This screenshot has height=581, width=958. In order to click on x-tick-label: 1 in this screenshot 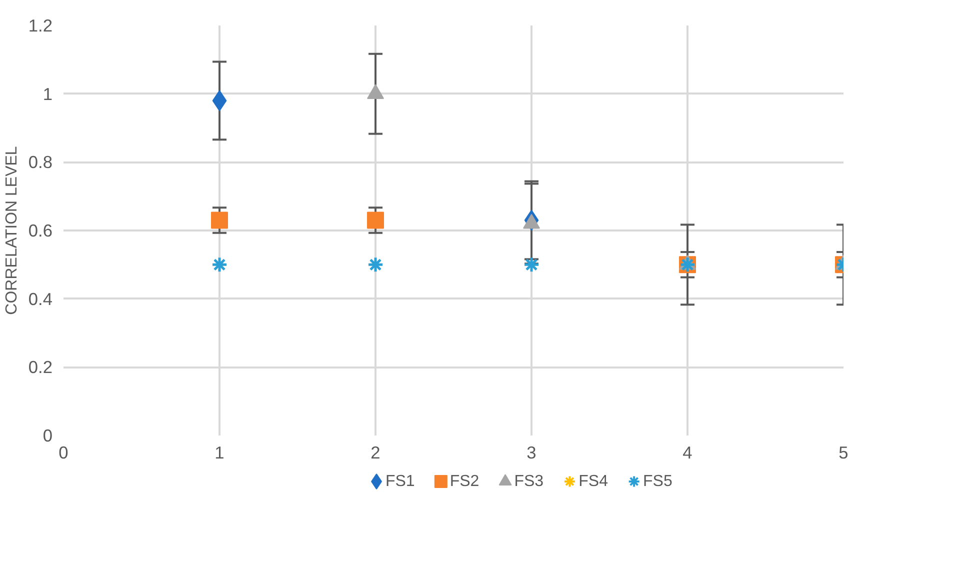, I will do `click(219, 452)`.